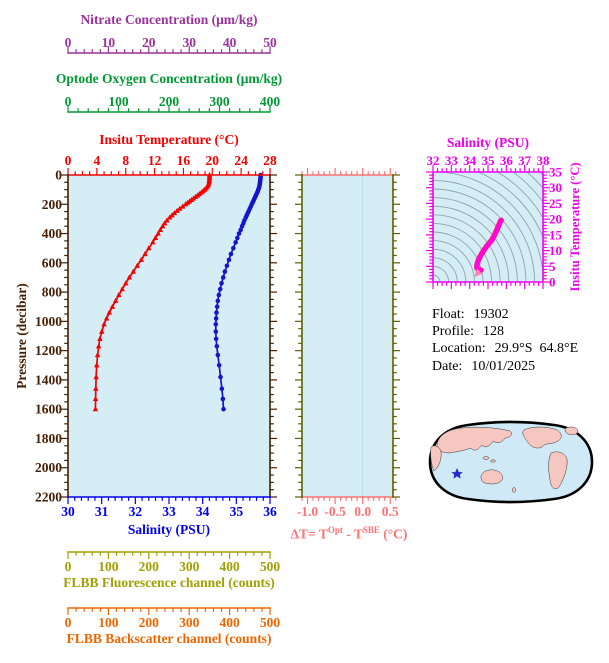 The image size is (609, 663). I want to click on float-location-star, so click(457, 473).